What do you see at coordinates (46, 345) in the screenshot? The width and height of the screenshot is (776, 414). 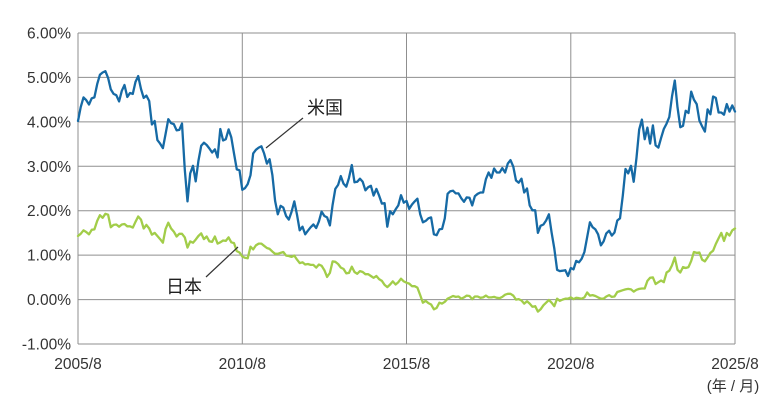 I see `y-tick-label: -1.00%` at bounding box center [46, 345].